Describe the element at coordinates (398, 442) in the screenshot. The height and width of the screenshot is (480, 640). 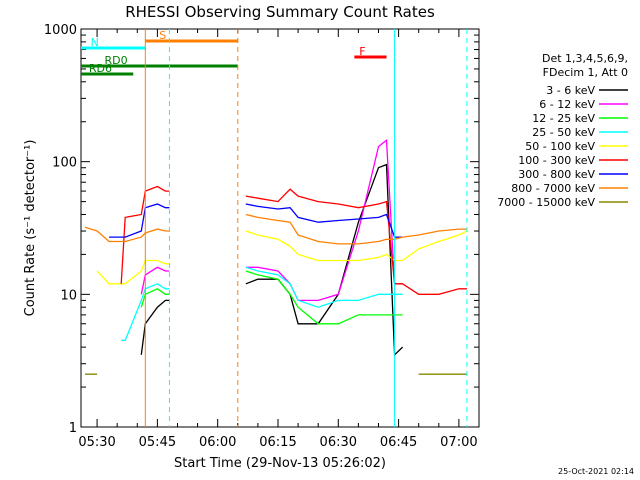
I see `x-tick-label: 06:45` at that location.